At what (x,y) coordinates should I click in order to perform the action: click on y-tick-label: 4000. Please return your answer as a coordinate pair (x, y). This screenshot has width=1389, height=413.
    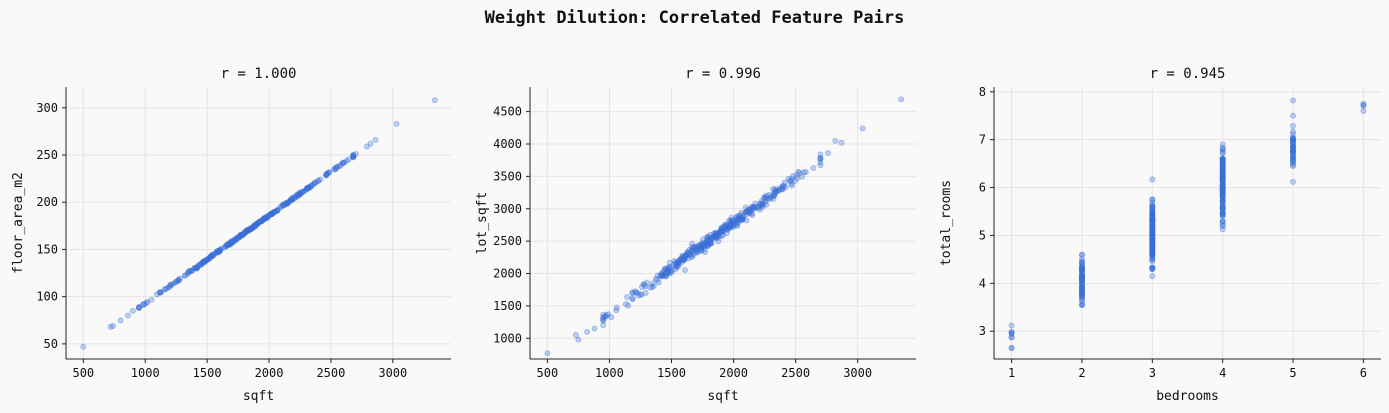
    Looking at the image, I should click on (507, 144).